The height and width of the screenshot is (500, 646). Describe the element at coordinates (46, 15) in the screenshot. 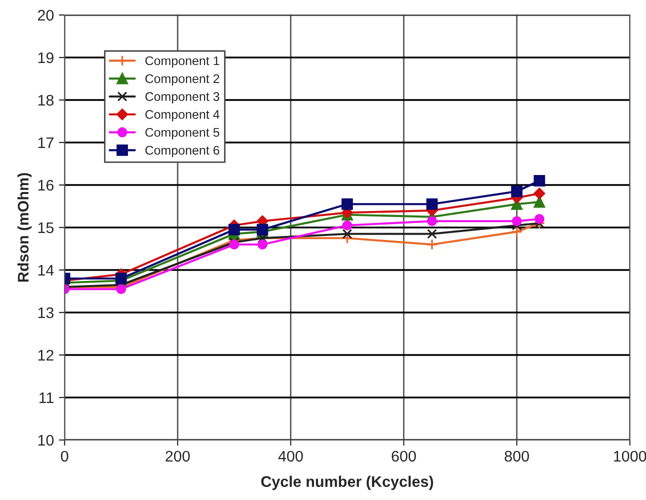

I see `y-tick-label: 20` at that location.